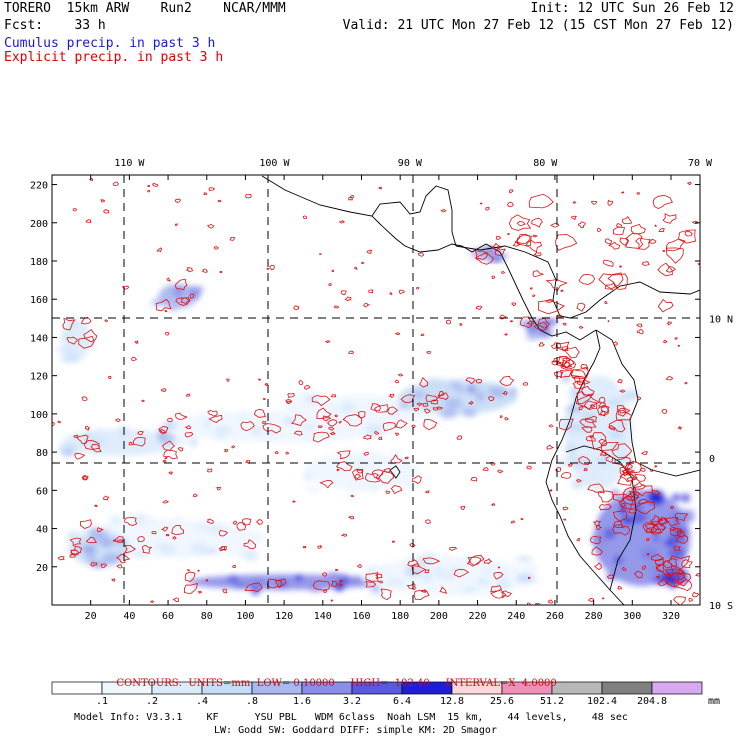 This screenshot has width=740, height=740. What do you see at coordinates (585, 467) in the screenshot?
I see `coastline-south-america-west` at bounding box center [585, 467].